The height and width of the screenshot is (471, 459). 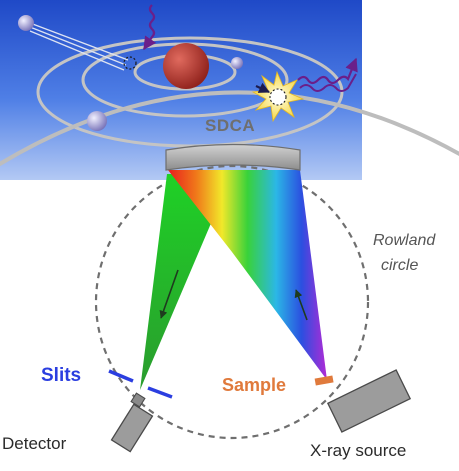 I want to click on sample-marker, so click(x=324, y=380).